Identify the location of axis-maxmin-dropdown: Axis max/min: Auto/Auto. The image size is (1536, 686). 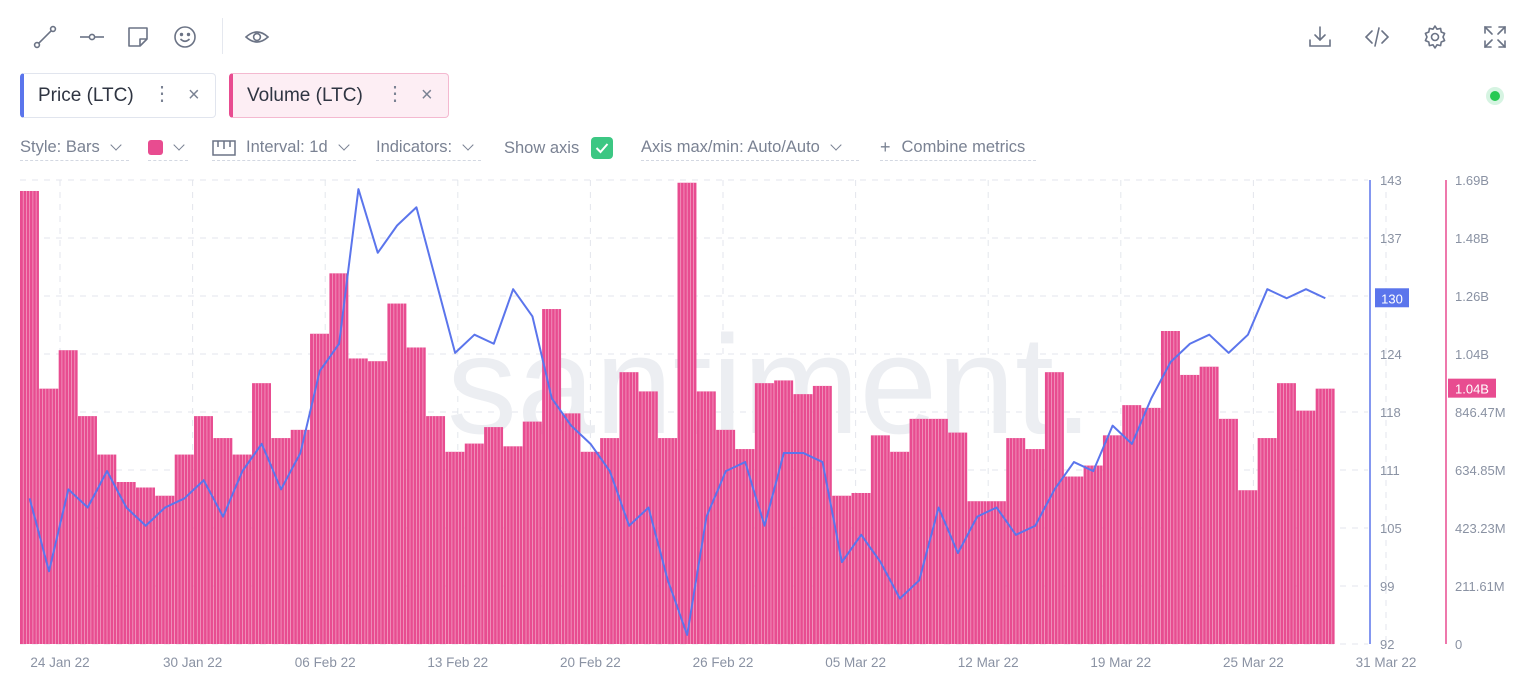
(750, 148).